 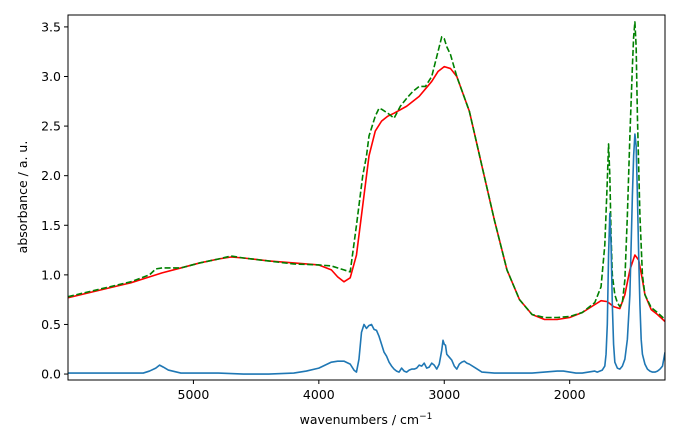 What do you see at coordinates (54, 200) in the screenshot?
I see `y-axis: 0.0 0.5 1.0 1.5 2.0 2.5 3.0 3.5` at bounding box center [54, 200].